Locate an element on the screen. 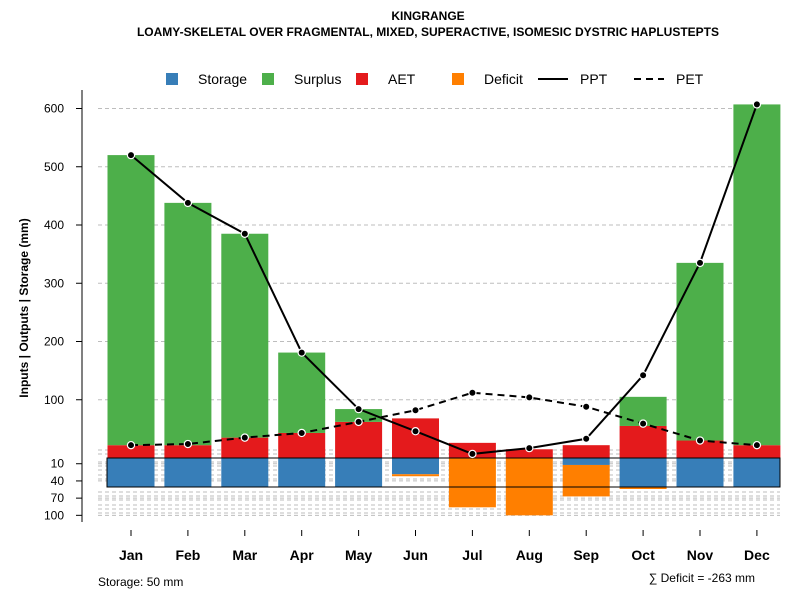  aet-bar-dec is located at coordinates (757, 451).